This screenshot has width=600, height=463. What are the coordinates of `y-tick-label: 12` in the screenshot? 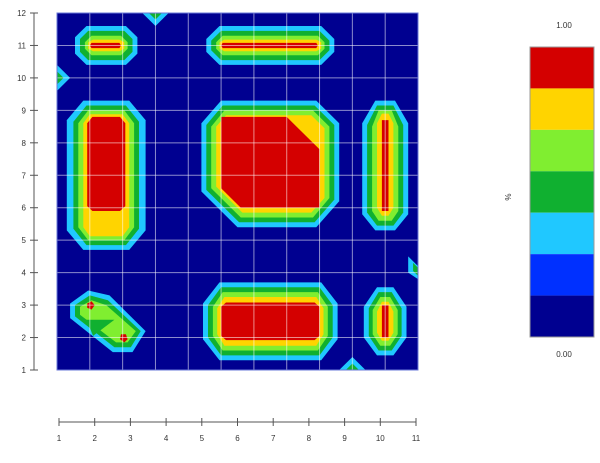 It's located at (21, 13).